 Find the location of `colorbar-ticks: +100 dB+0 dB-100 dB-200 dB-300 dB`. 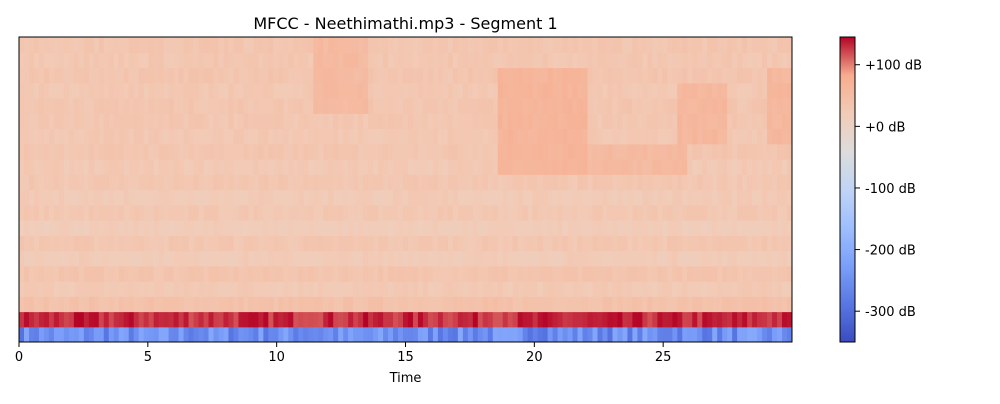

colorbar-ticks: +100 dB+0 dB-100 dB-200 dB-300 dB is located at coordinates (888, 189).